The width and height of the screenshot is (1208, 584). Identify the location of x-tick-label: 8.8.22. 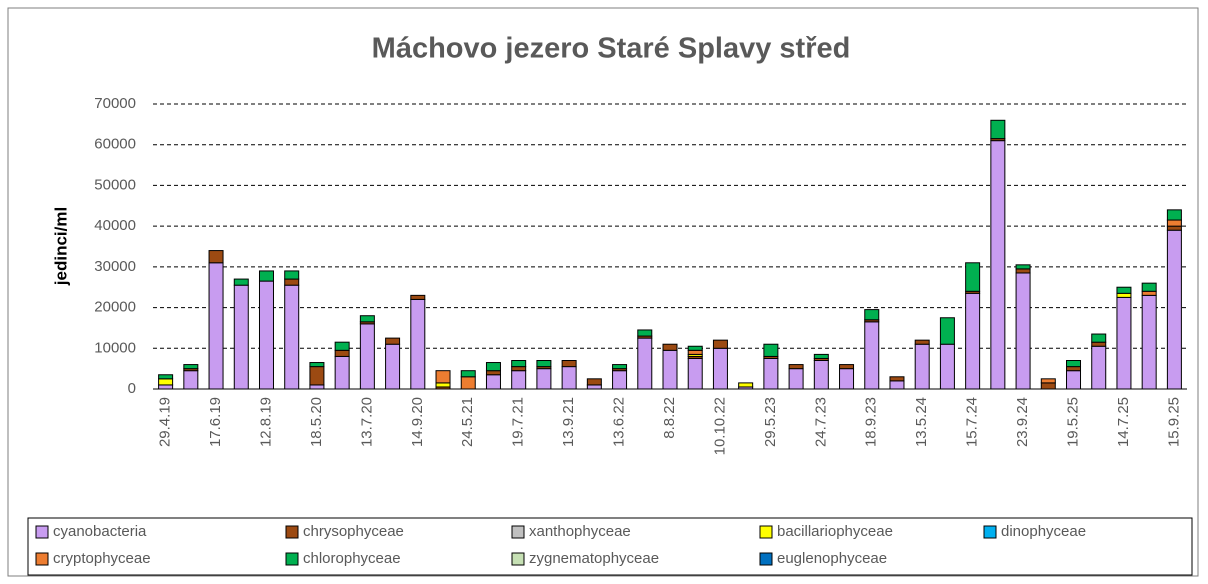
(669, 418).